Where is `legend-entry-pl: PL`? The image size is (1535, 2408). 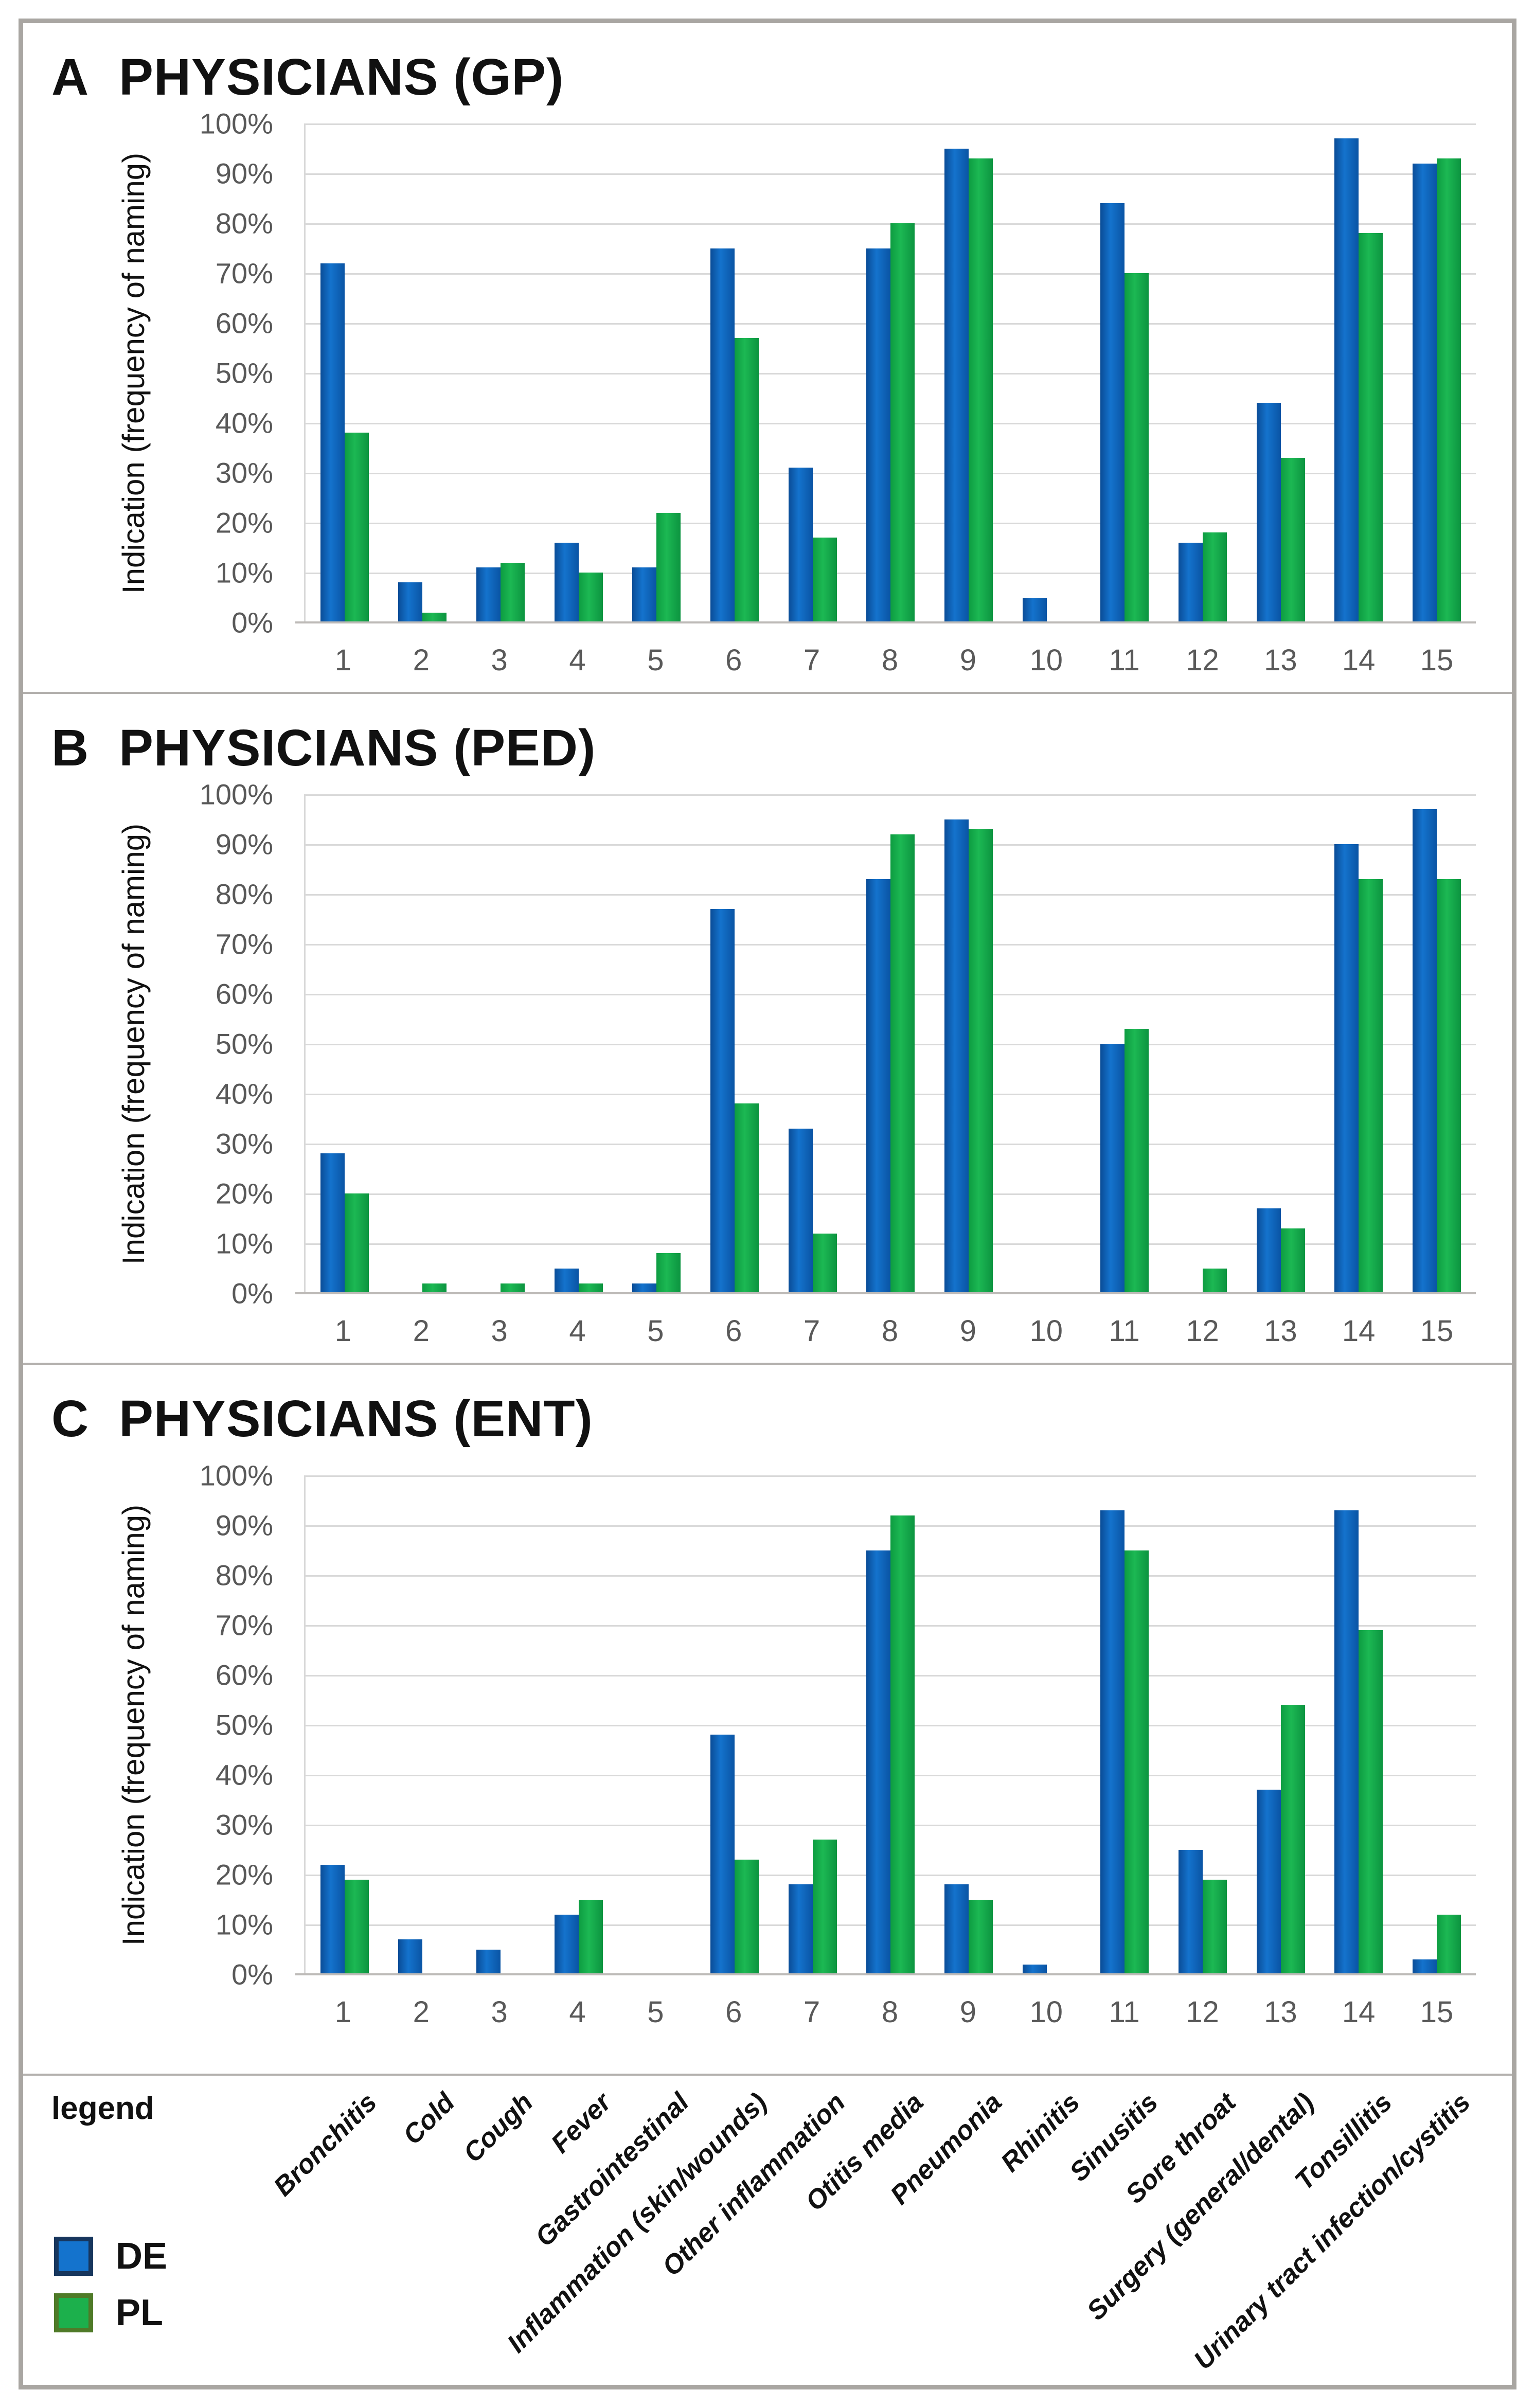 legend-entry-pl: PL is located at coordinates (108, 2313).